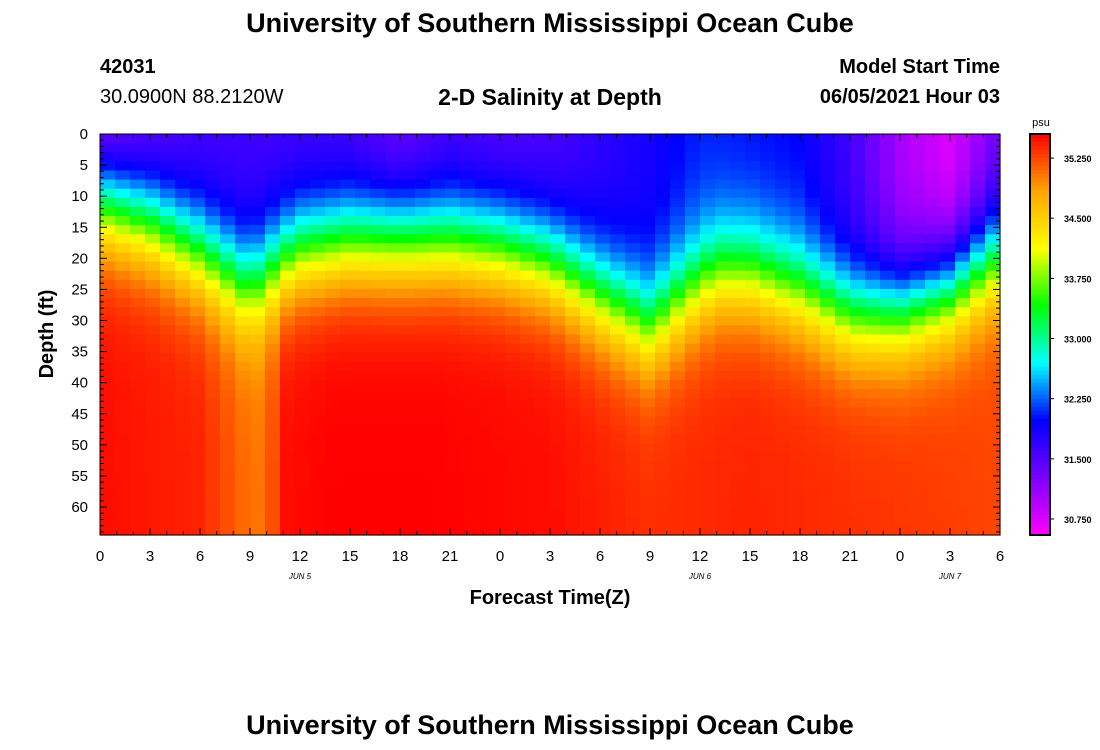  Describe the element at coordinates (100, 556) in the screenshot. I see `x-tick-label: 0` at that location.